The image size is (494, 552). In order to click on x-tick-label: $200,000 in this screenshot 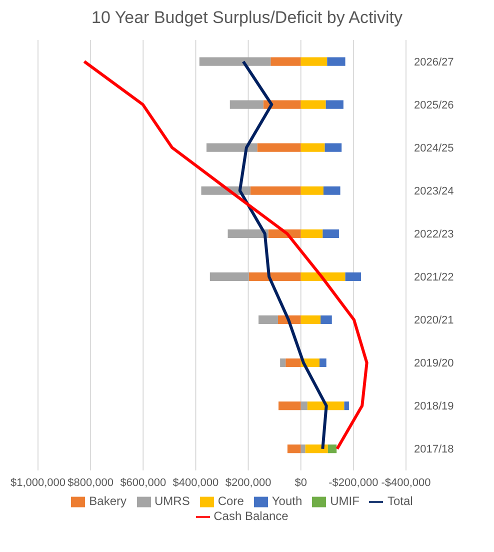, I will do `click(248, 483)`.